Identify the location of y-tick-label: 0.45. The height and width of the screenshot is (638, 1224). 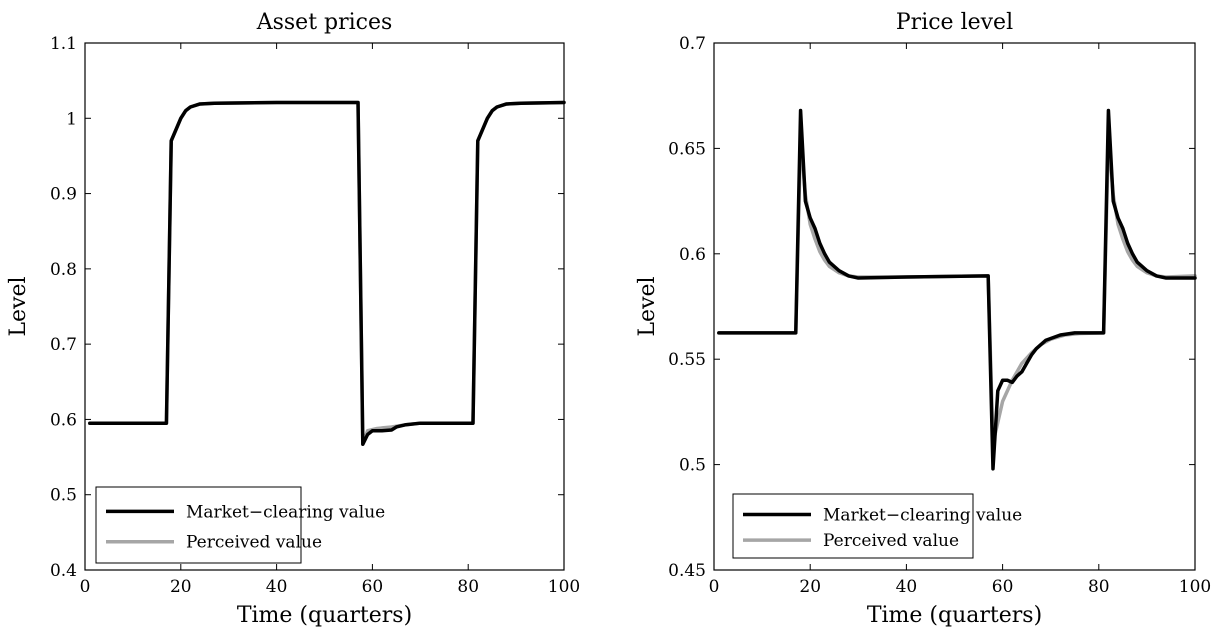
(687, 571).